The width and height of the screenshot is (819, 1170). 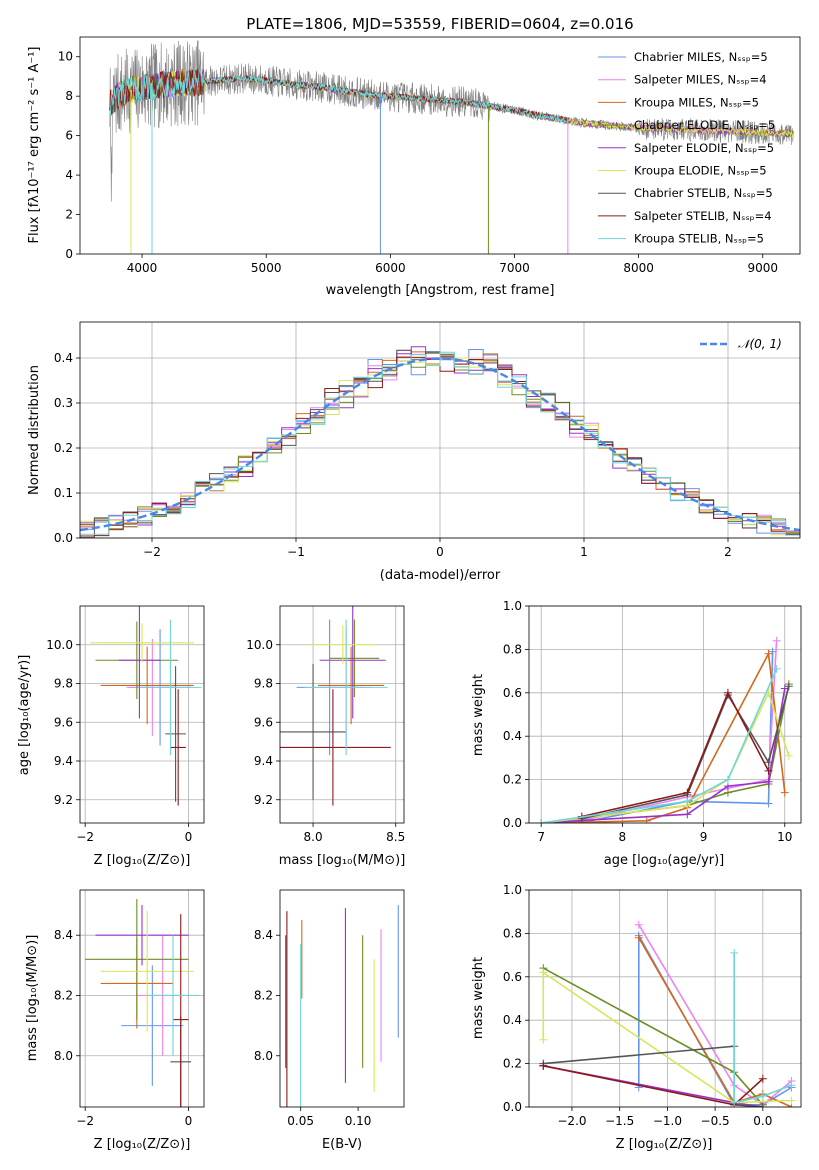 What do you see at coordinates (24, 715) in the screenshot?
I see `z-age-ylabel: age [log₁₀(age/yr)]` at bounding box center [24, 715].